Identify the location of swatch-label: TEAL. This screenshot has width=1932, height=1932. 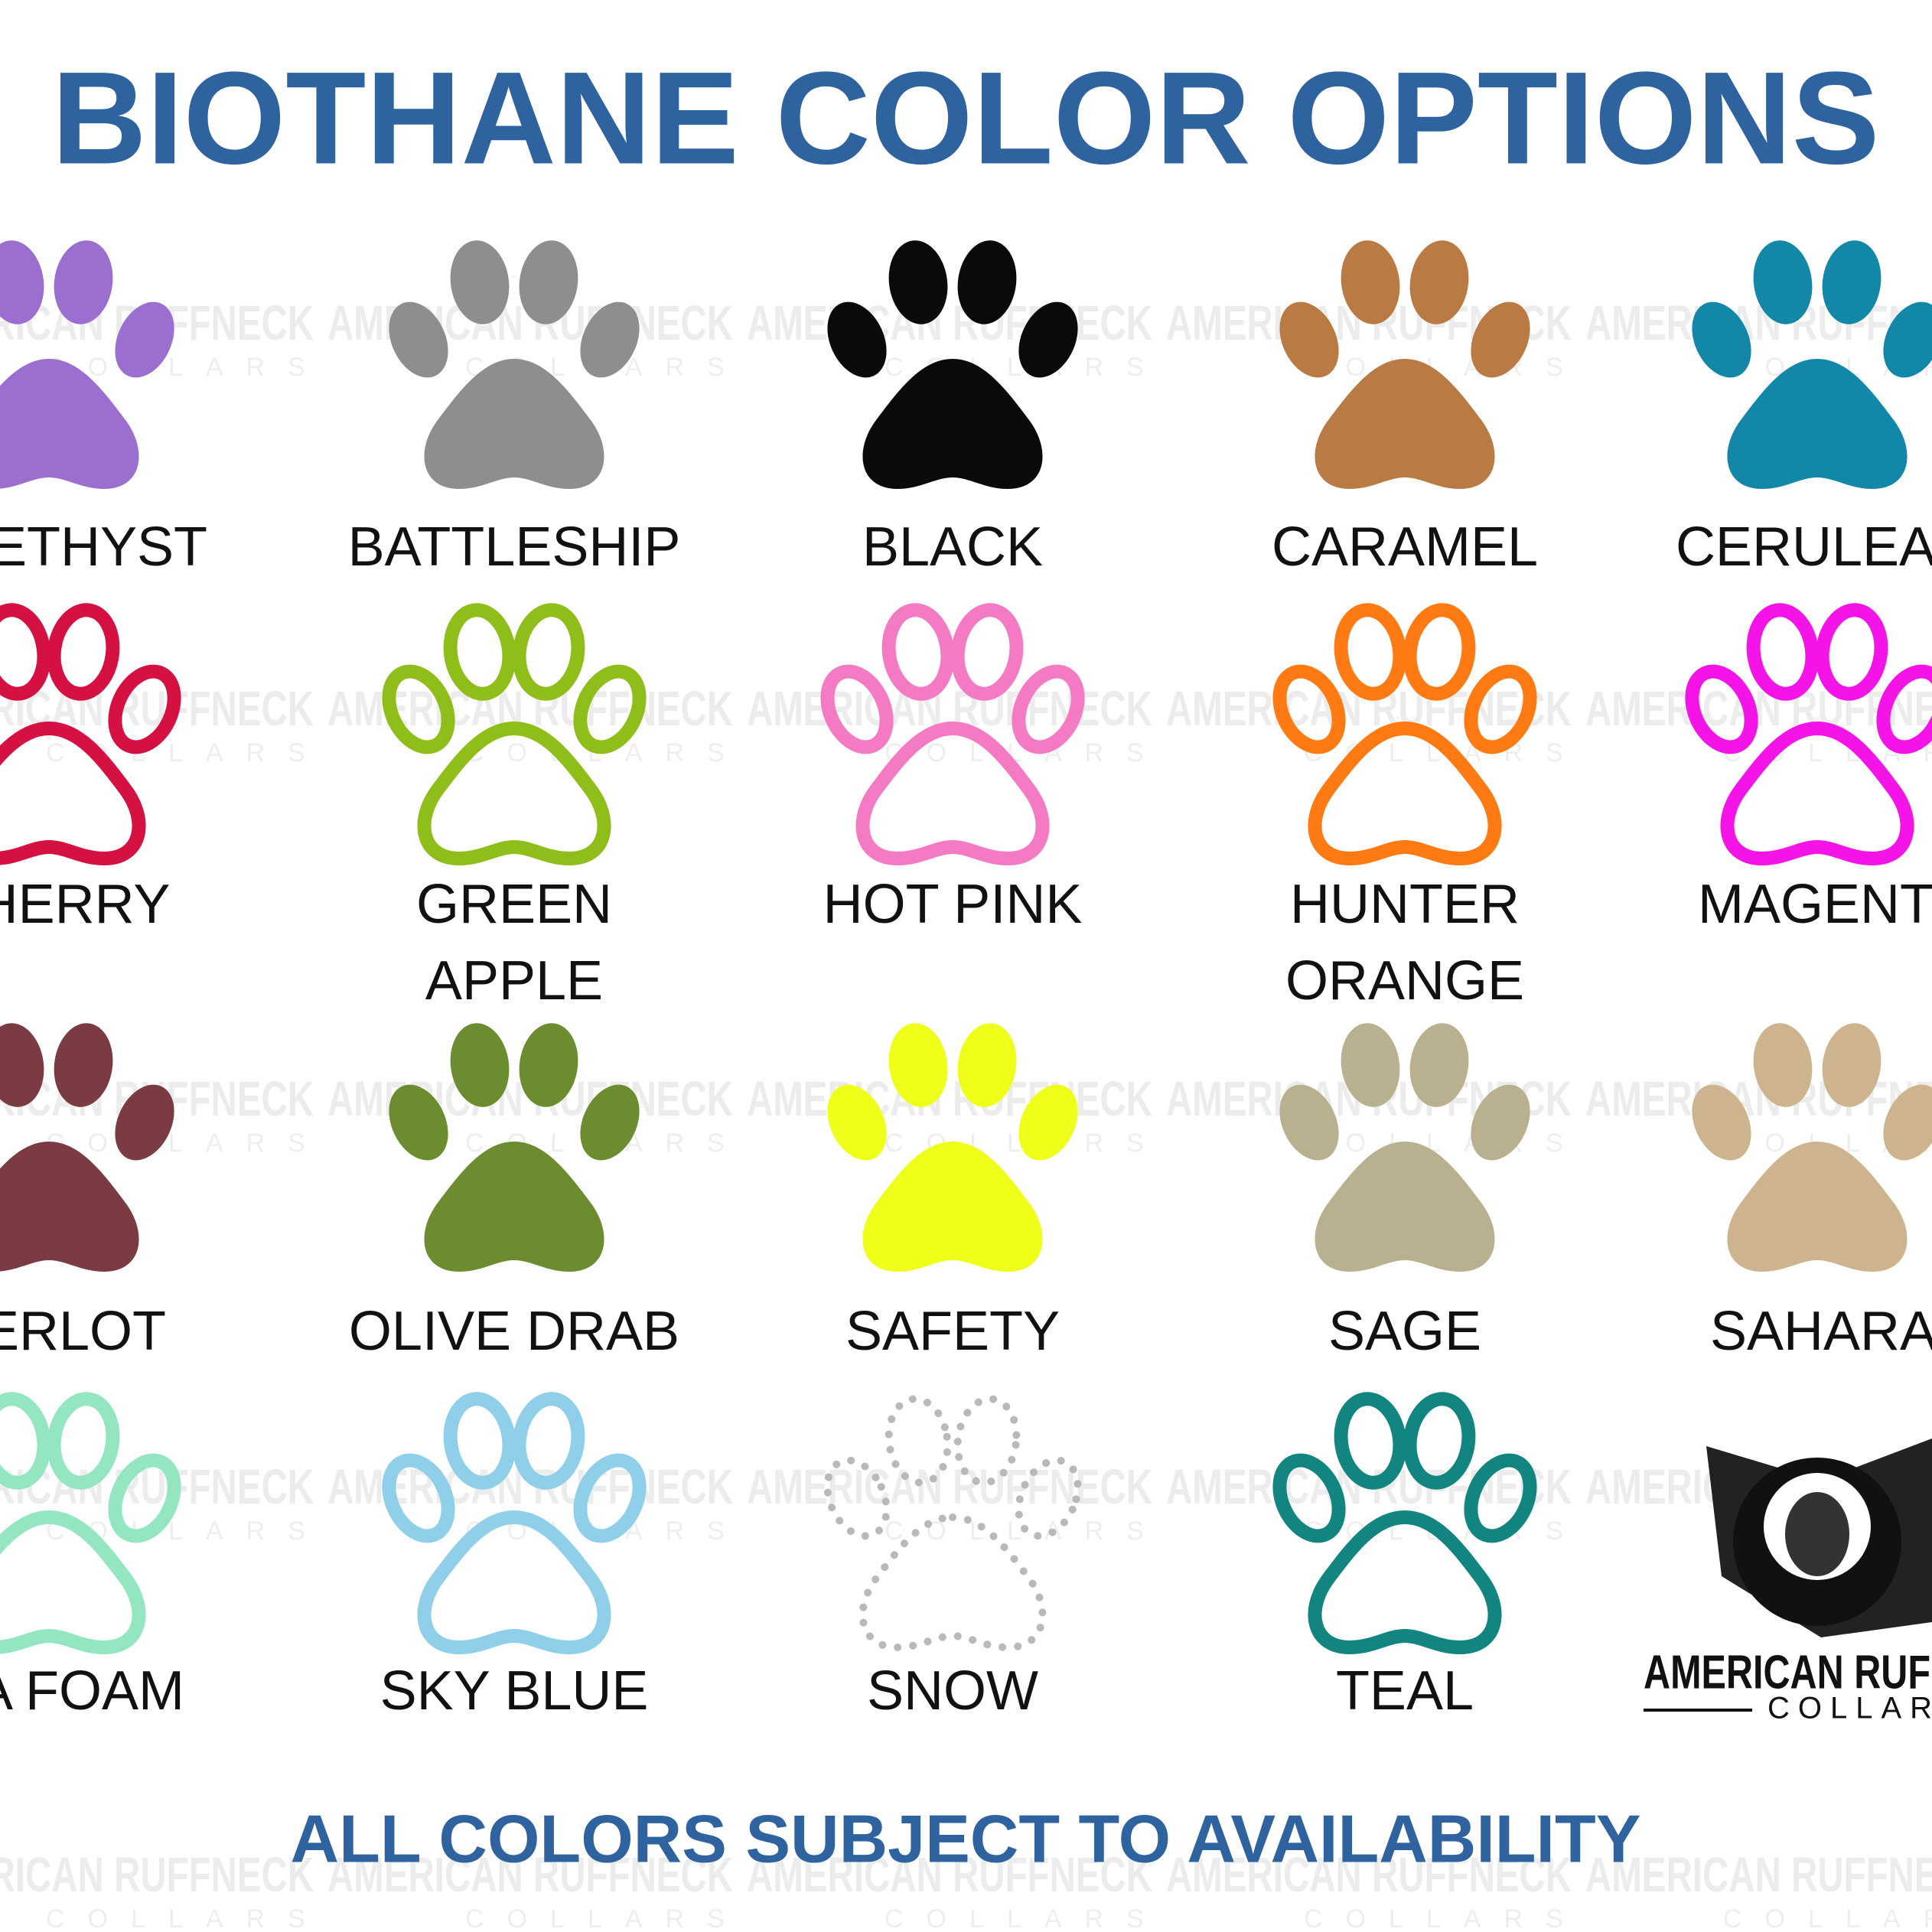
(1405, 1691).